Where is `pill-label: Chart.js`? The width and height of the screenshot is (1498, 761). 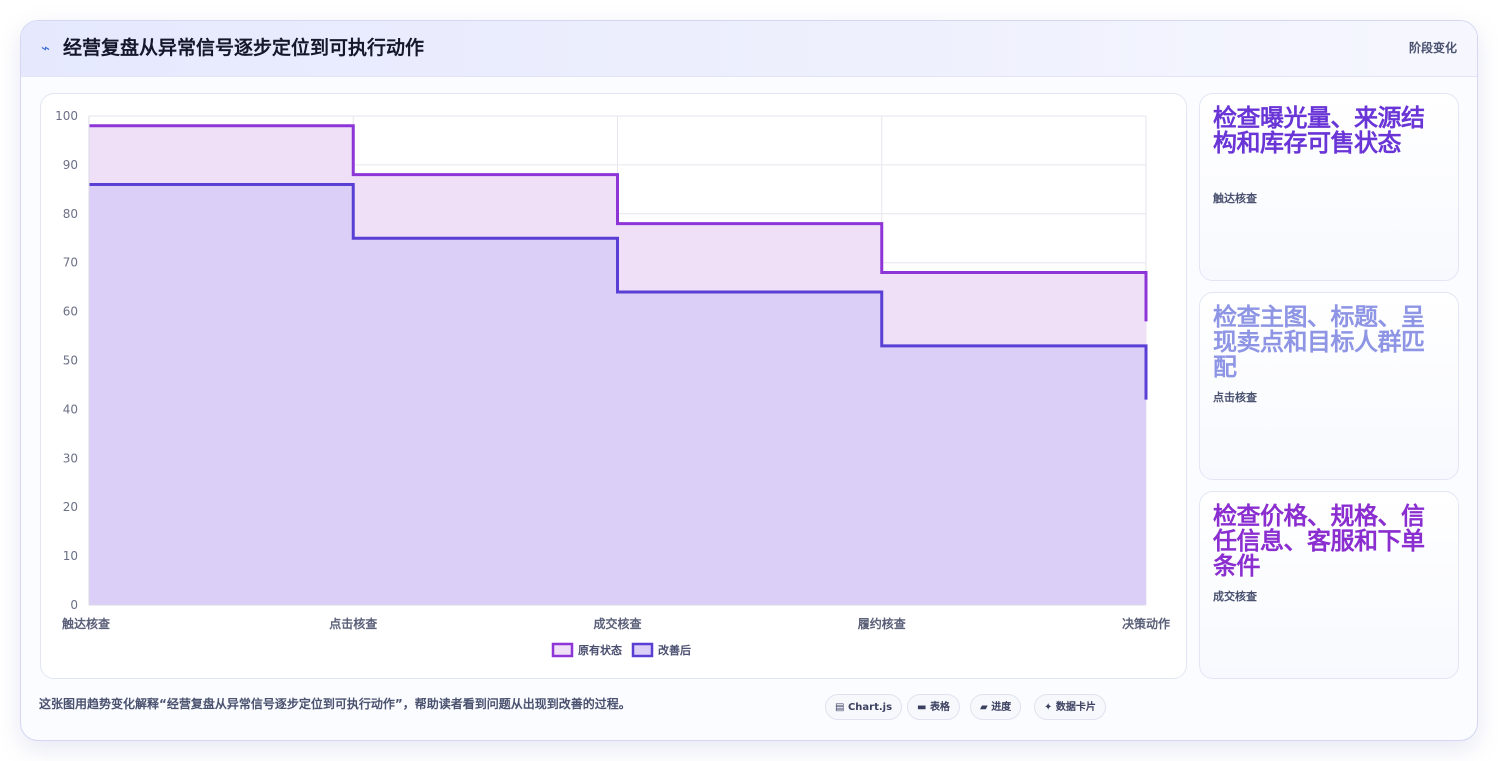 pill-label: Chart.js is located at coordinates (870, 707).